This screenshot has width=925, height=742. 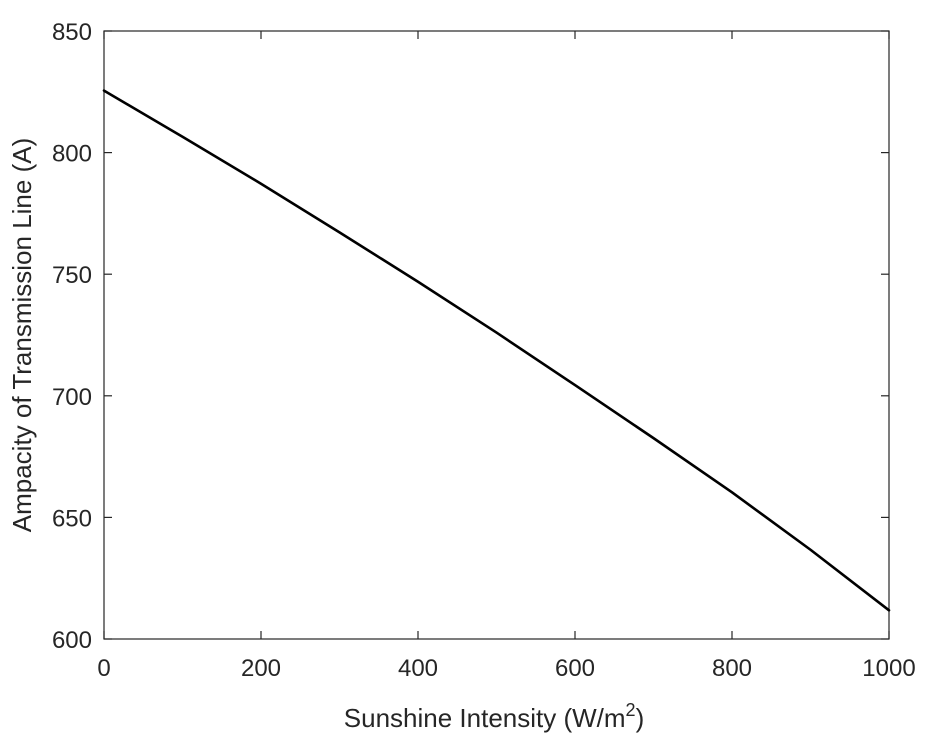 I want to click on y-tick-label: 850, so click(x=72, y=32).